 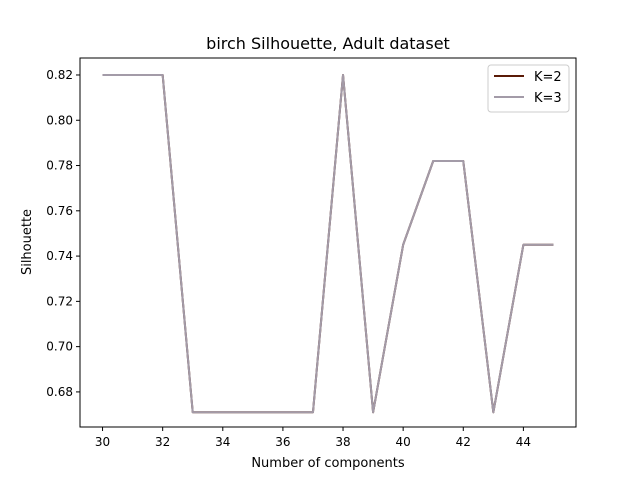 I want to click on x-tick-label: 32, so click(x=162, y=442).